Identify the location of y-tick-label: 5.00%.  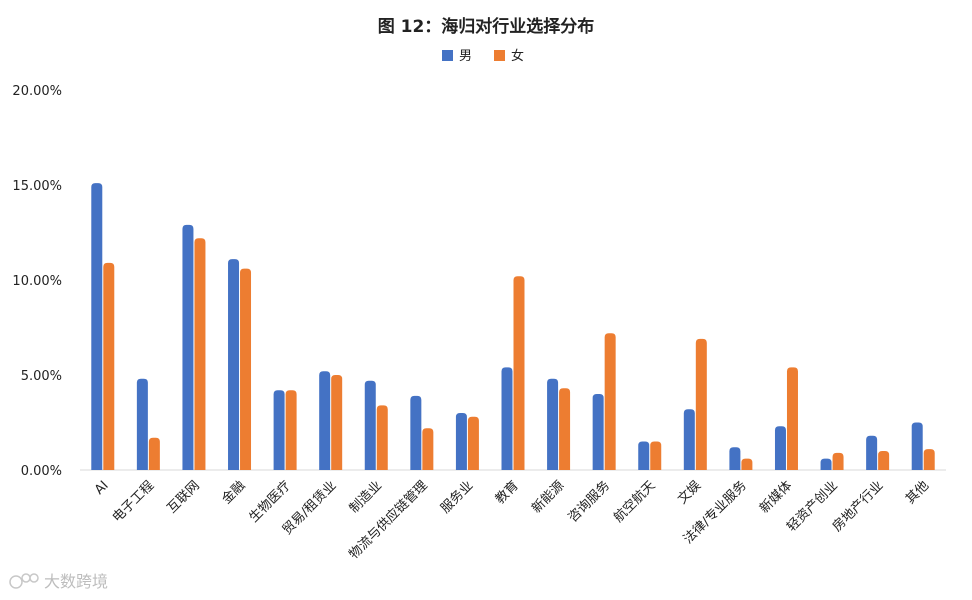
(41, 376).